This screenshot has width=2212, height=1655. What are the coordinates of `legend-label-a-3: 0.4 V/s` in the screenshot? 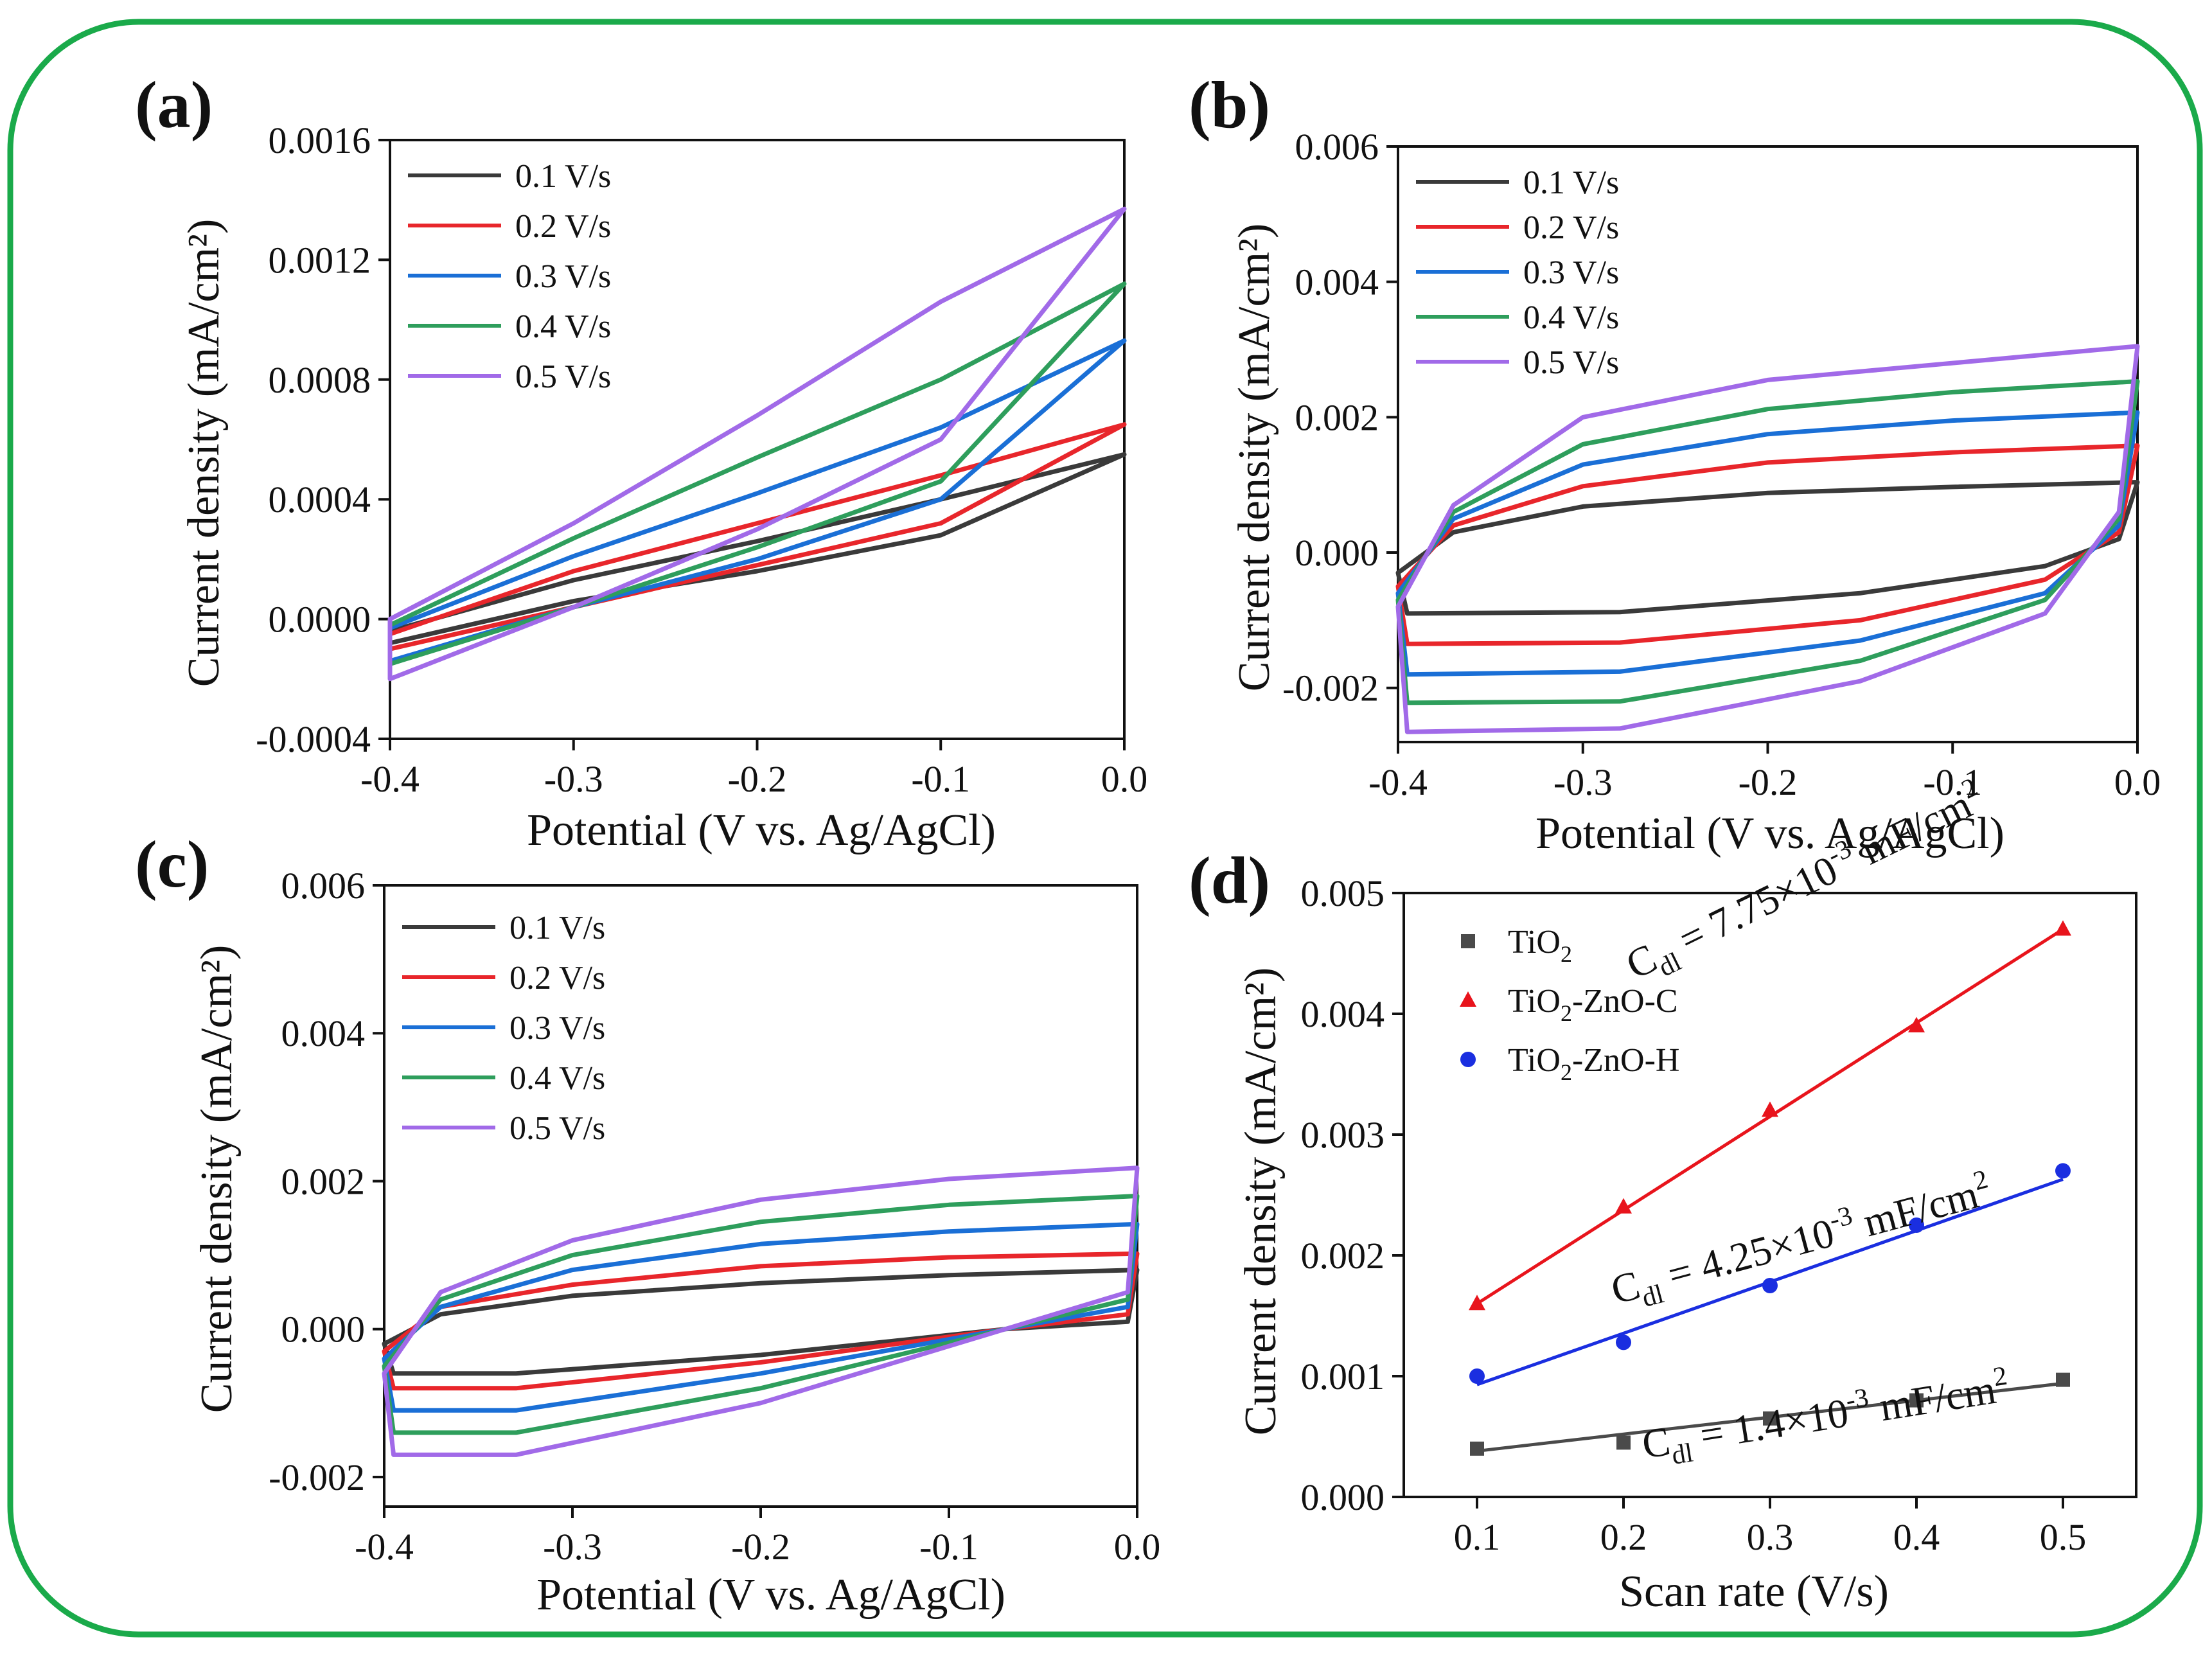 It's located at (563, 327).